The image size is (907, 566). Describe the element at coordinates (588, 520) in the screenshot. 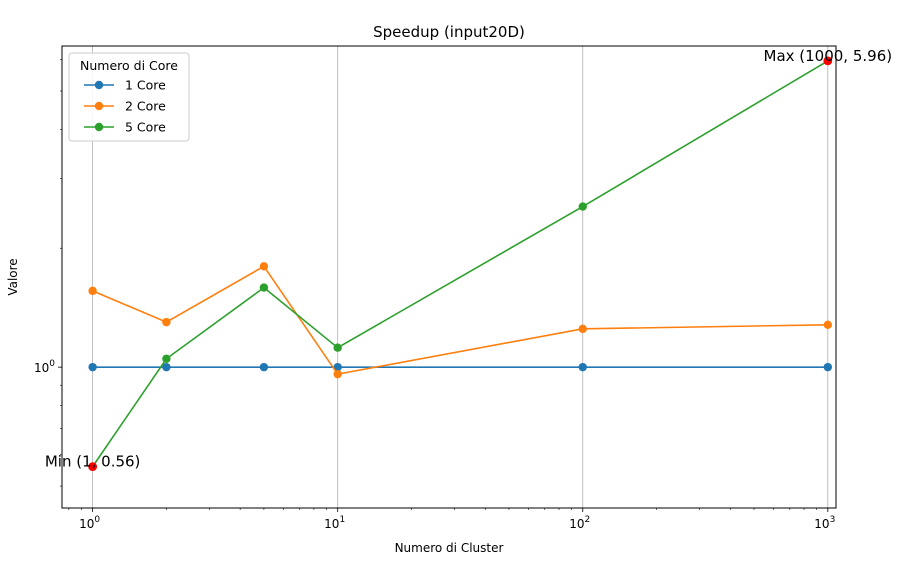

I see `x-tick-label-exponent: 2` at that location.